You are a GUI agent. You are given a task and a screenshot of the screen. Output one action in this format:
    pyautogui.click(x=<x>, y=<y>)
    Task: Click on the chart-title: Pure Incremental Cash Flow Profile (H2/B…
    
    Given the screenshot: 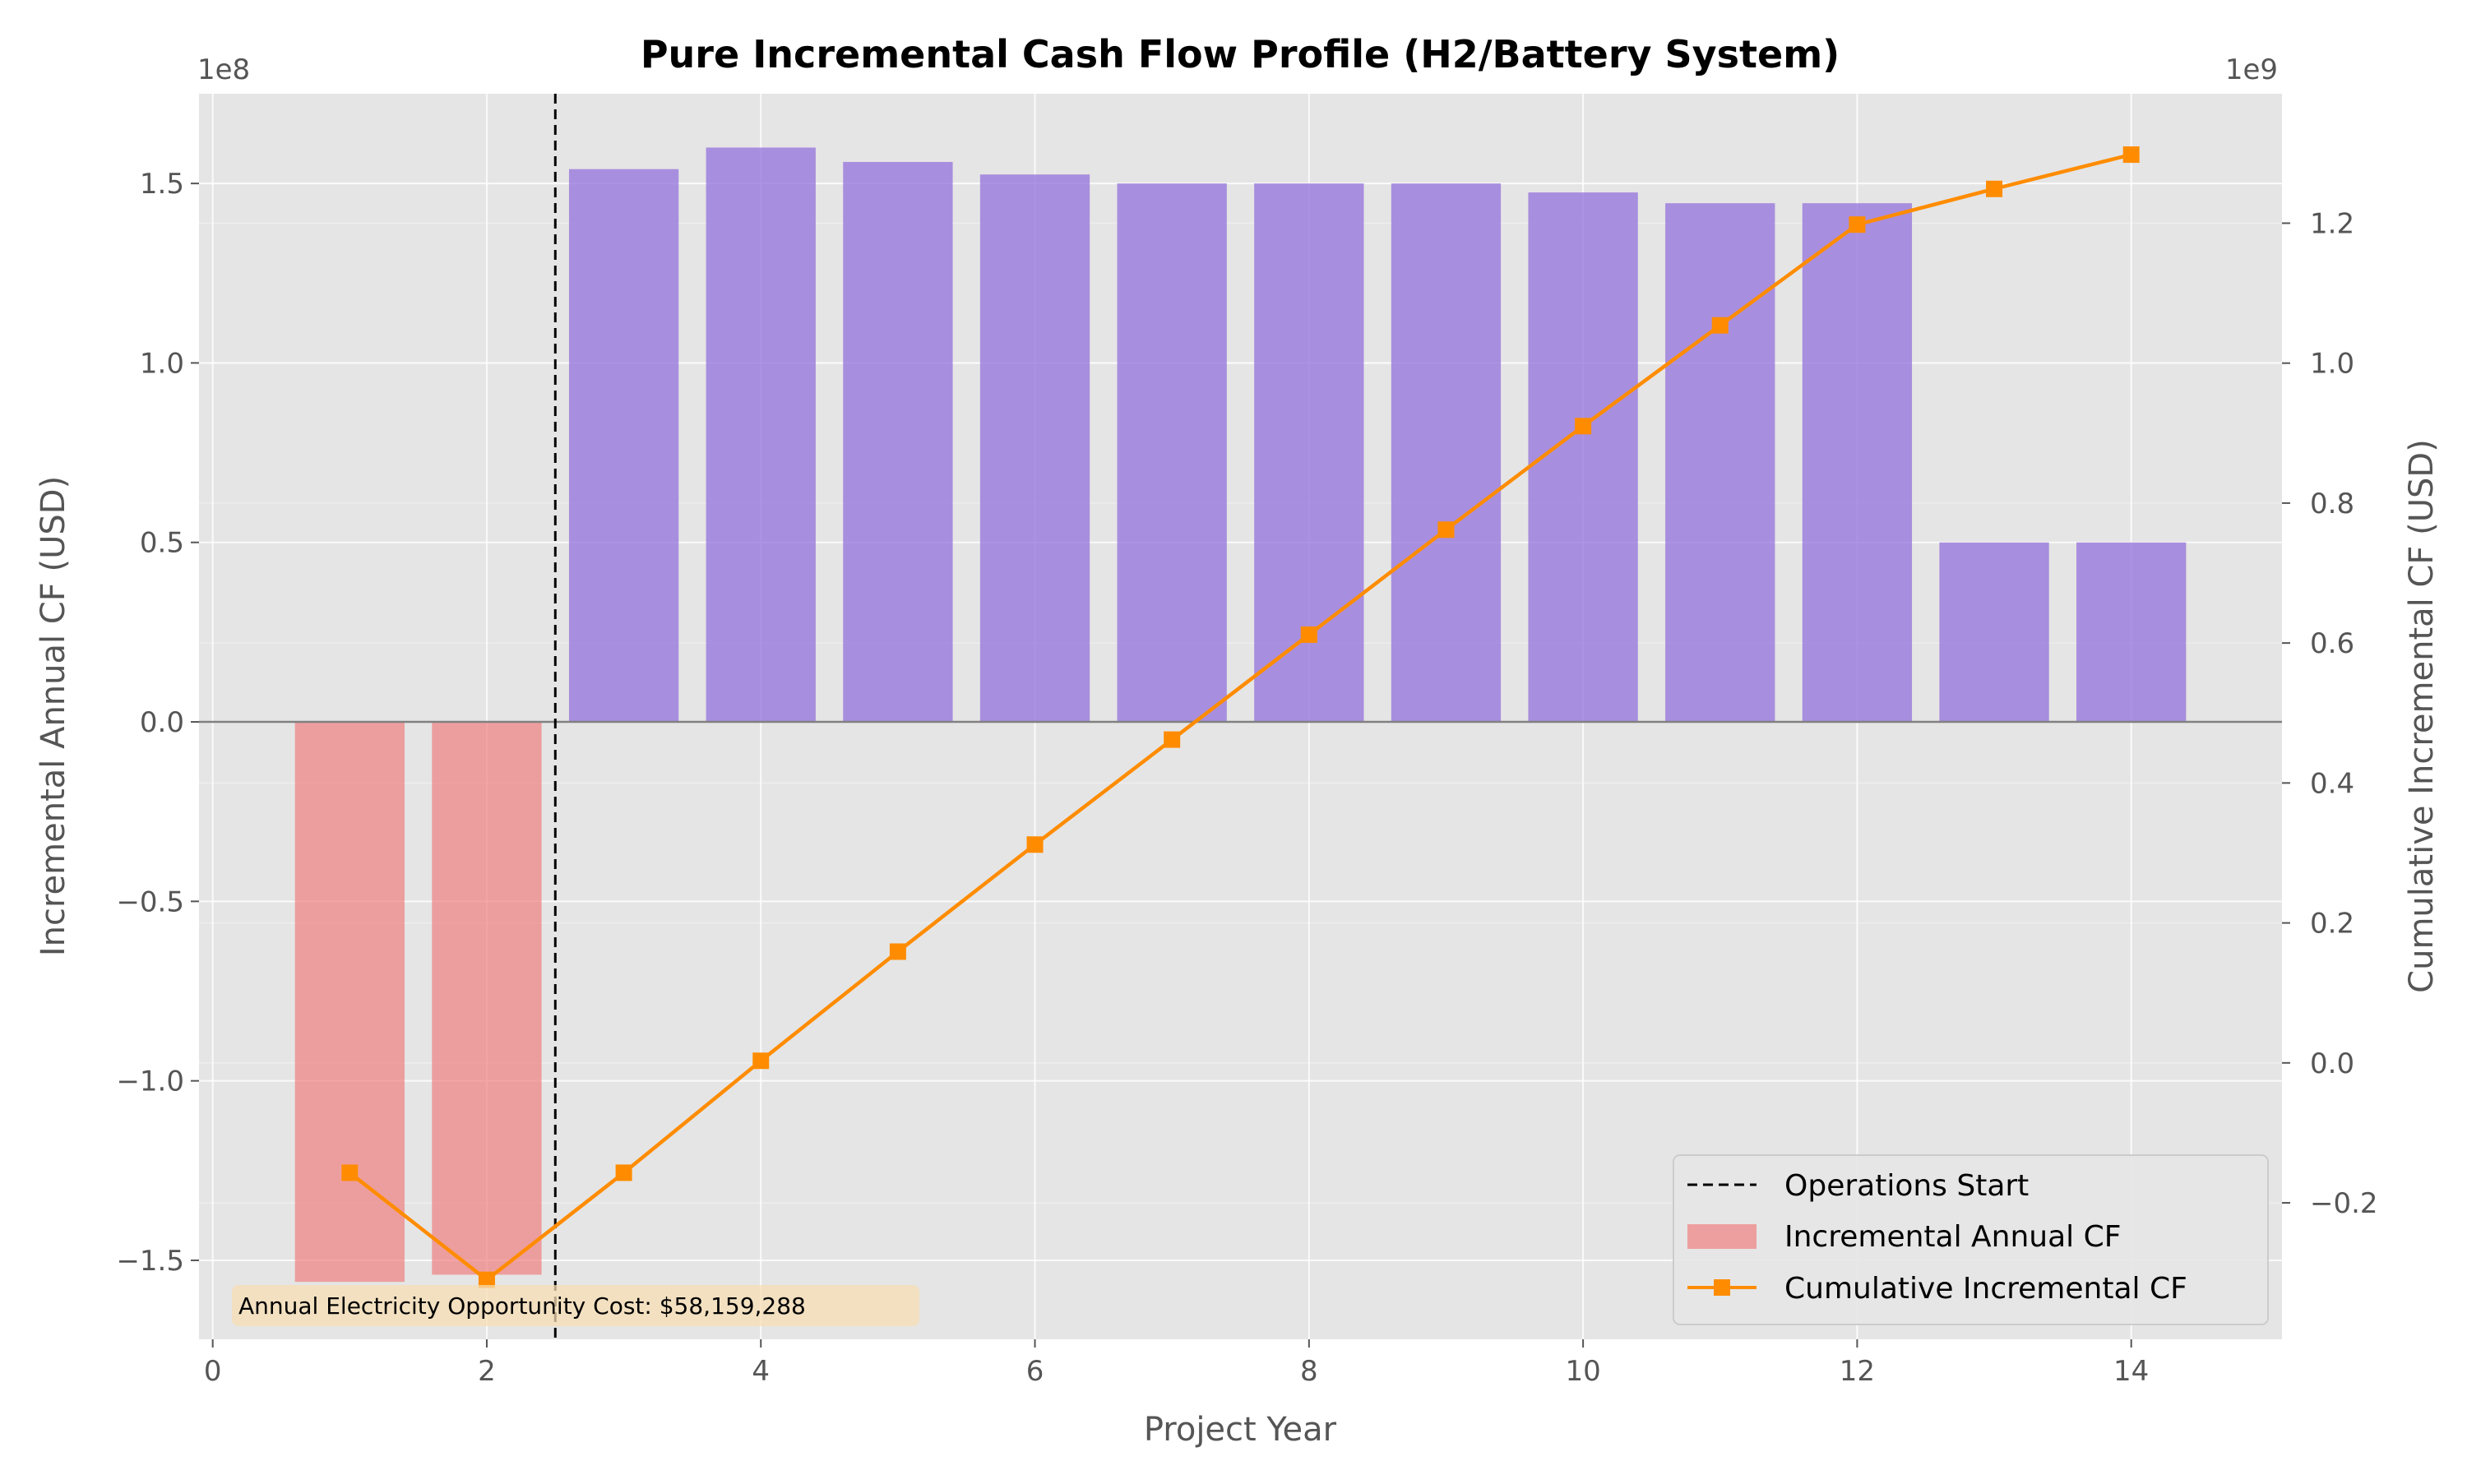 What is the action you would take?
    pyautogui.click(x=1241, y=54)
    